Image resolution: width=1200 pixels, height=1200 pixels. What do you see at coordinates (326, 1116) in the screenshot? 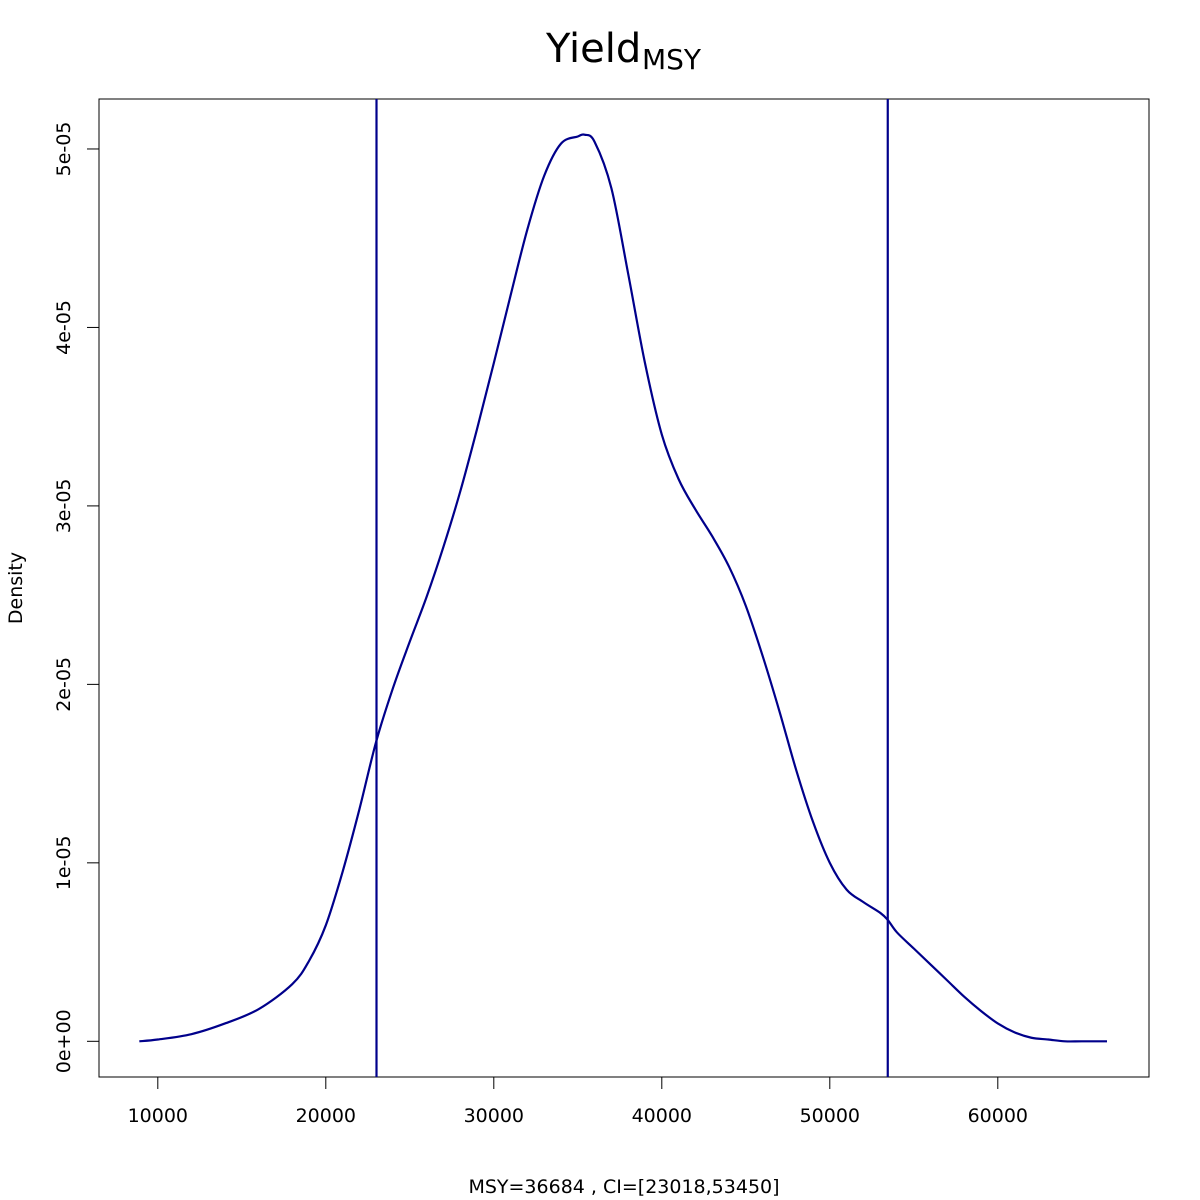
I see `x-tick-label: 20000` at bounding box center [326, 1116].